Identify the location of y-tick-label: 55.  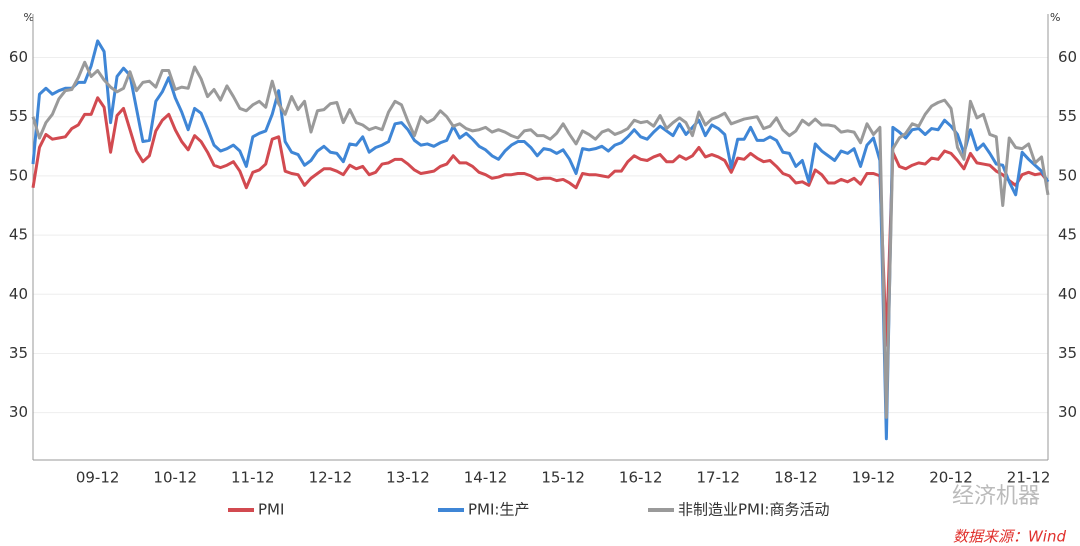
(18, 116).